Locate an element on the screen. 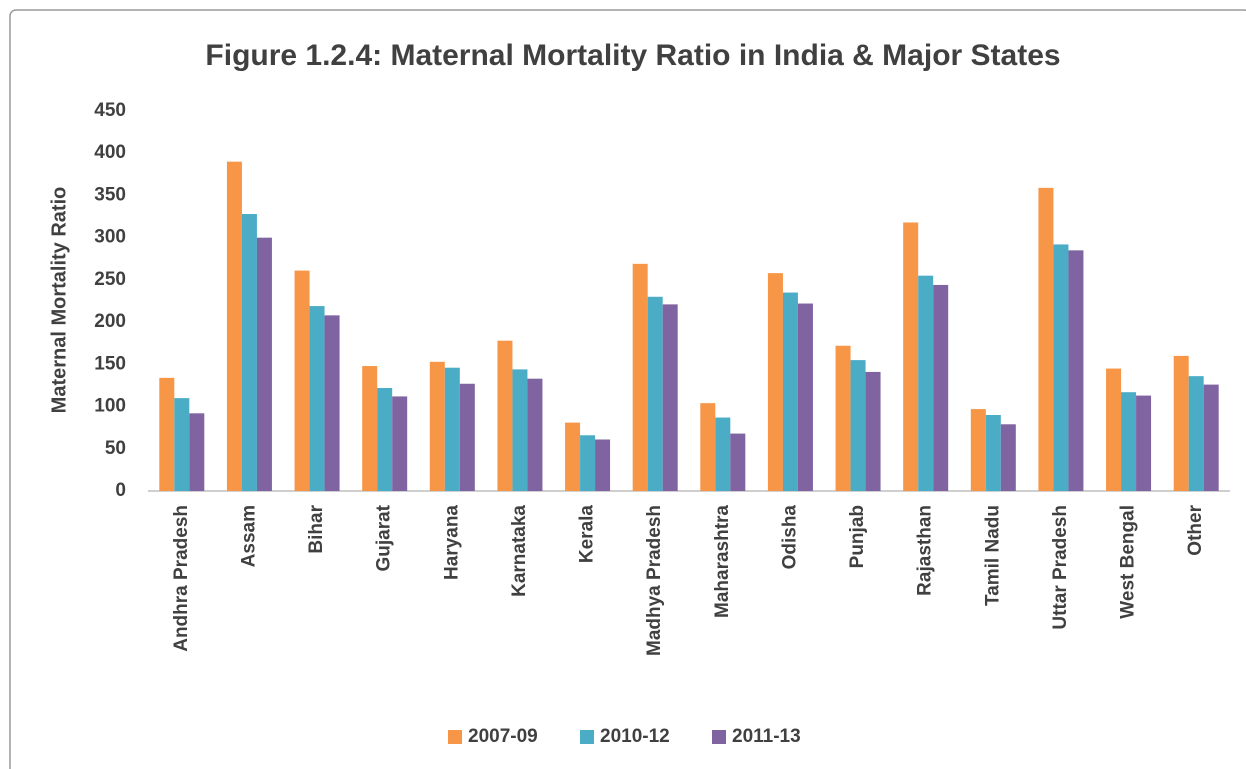 The width and height of the screenshot is (1246, 769). y-tick-label: 200 is located at coordinates (110, 321).